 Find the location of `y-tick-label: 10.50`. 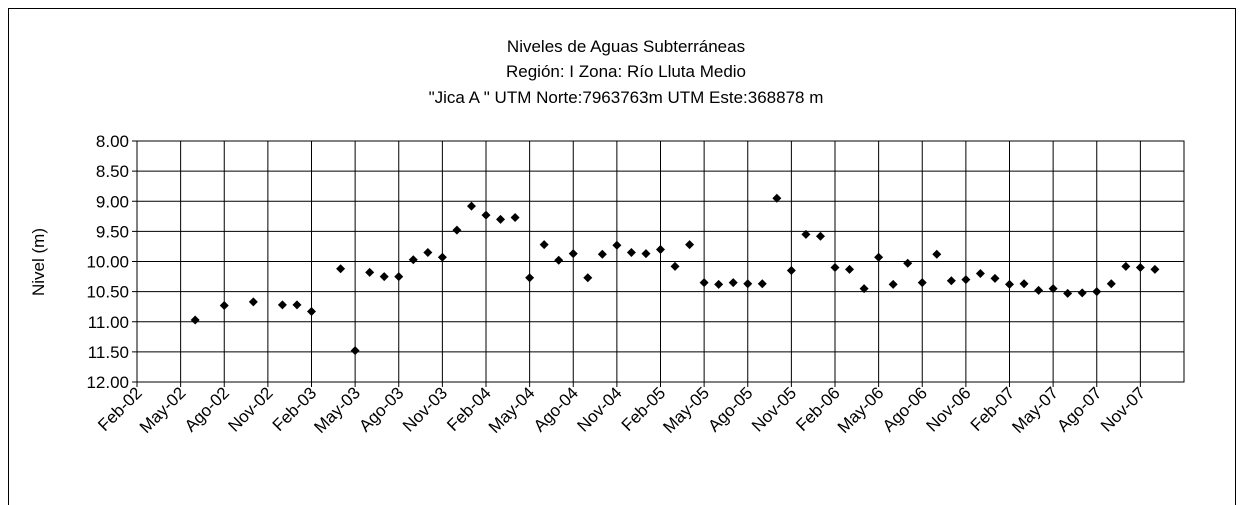

y-tick-label: 10.50 is located at coordinates (107, 292).